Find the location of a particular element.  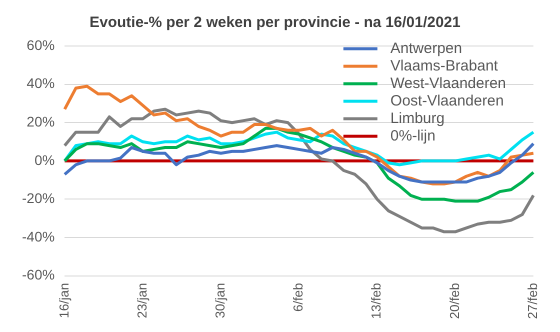

x-tick-label: 6/feb is located at coordinates (298, 297).